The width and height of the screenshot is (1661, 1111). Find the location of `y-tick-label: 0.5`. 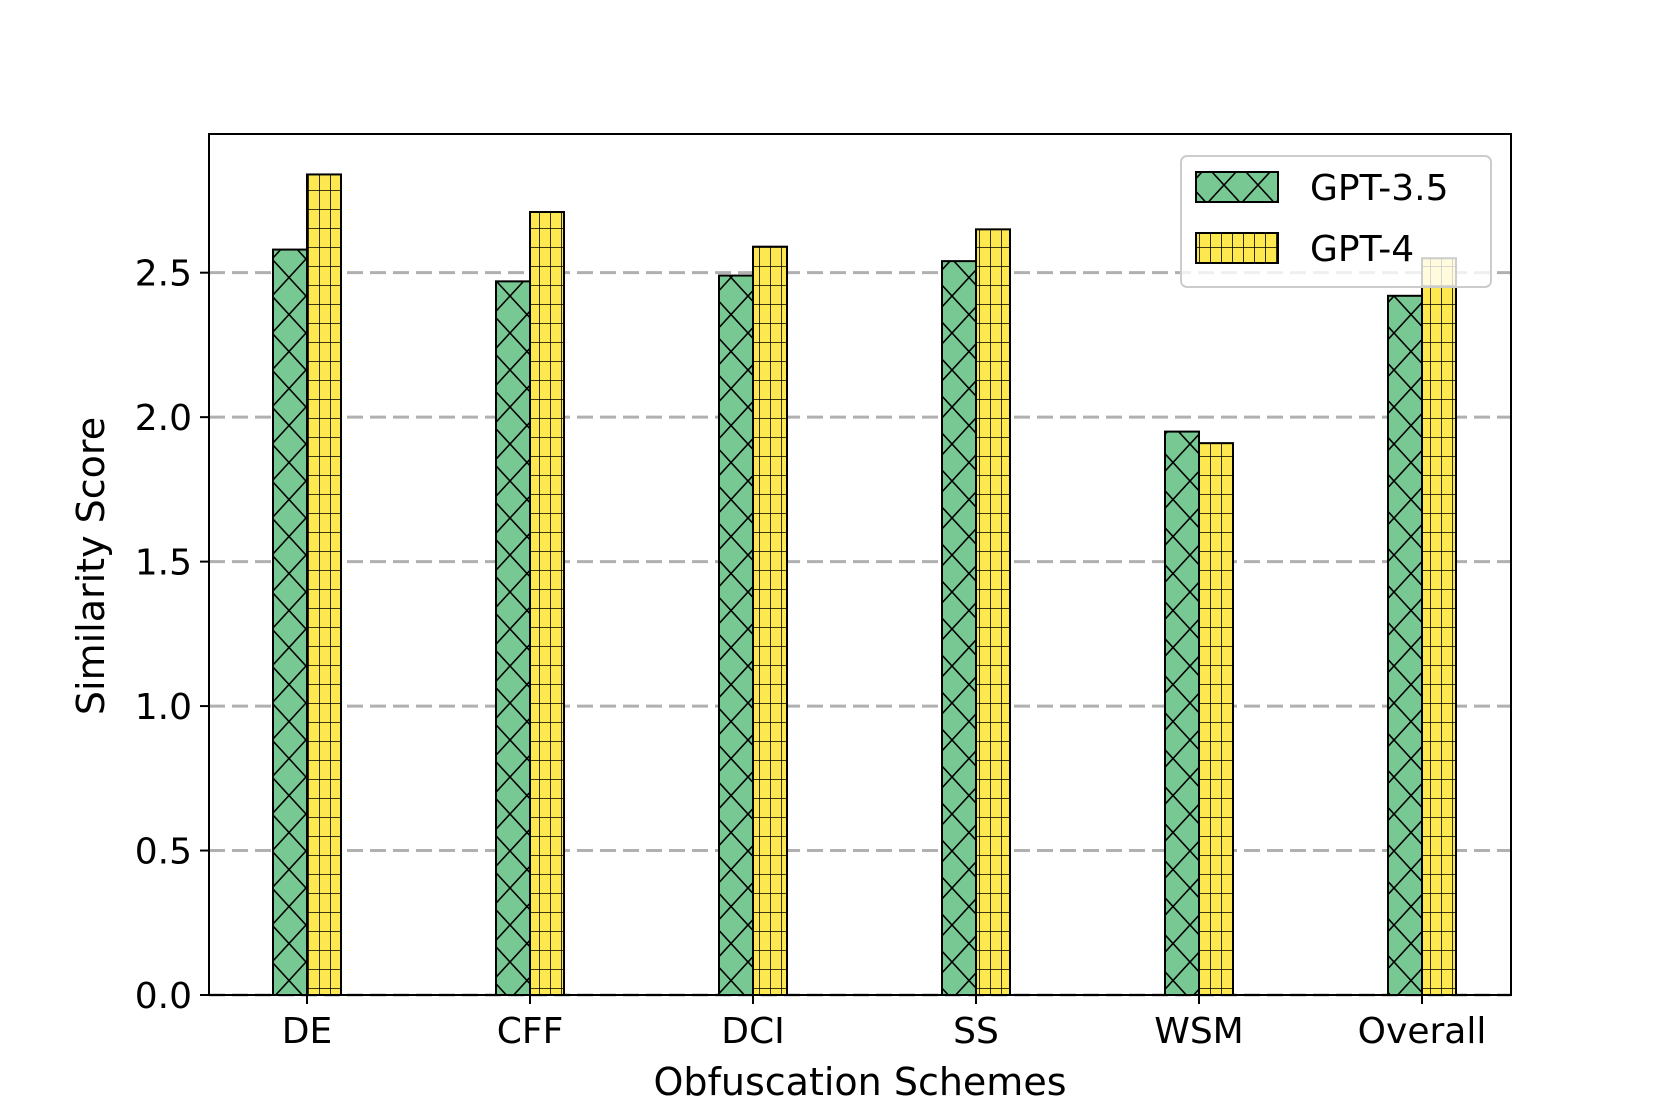

y-tick-label: 0.5 is located at coordinates (163, 852).